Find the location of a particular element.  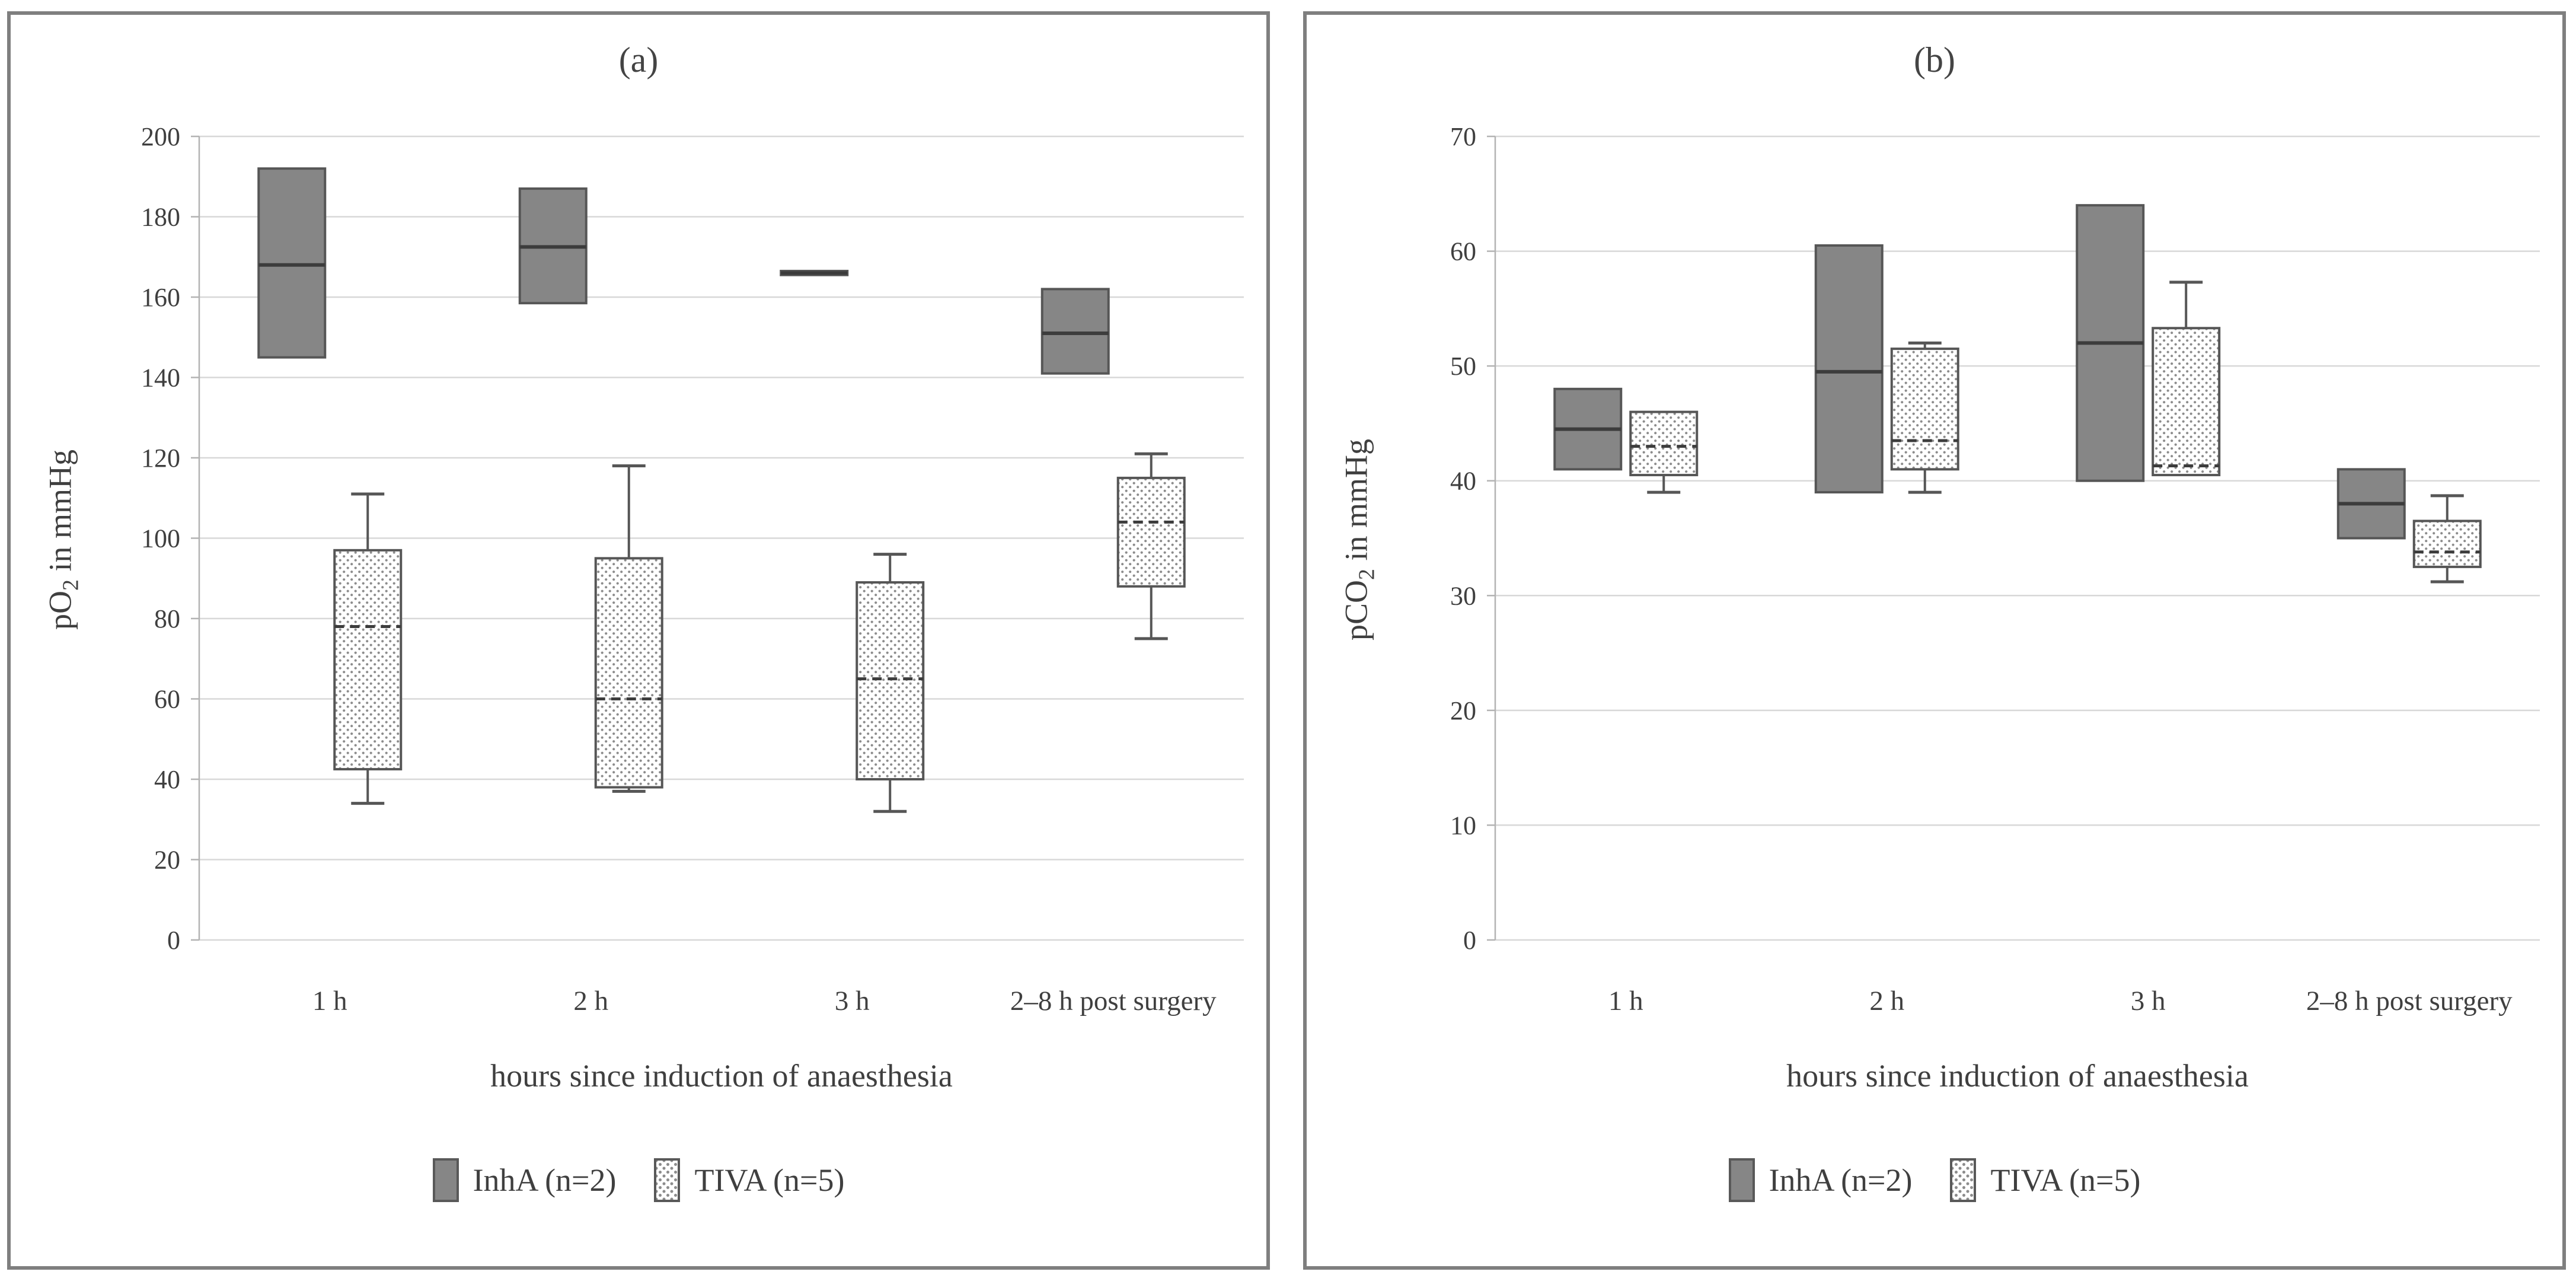

y-tick-label: 180 is located at coordinates (160, 217).